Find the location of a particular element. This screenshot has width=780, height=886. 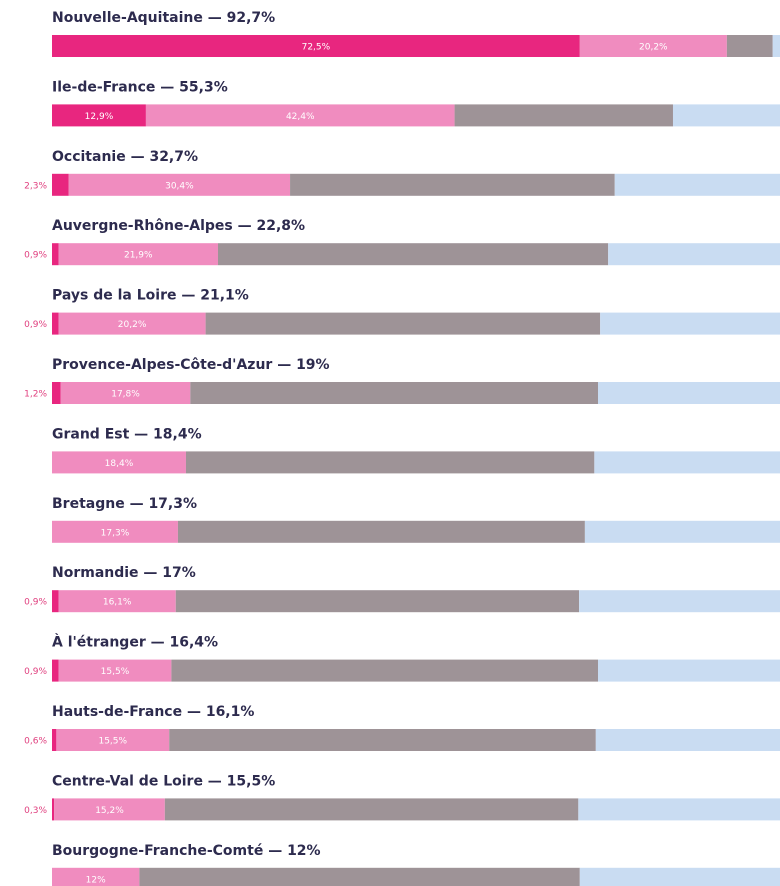

value-label: 16,1% is located at coordinates (117, 603).